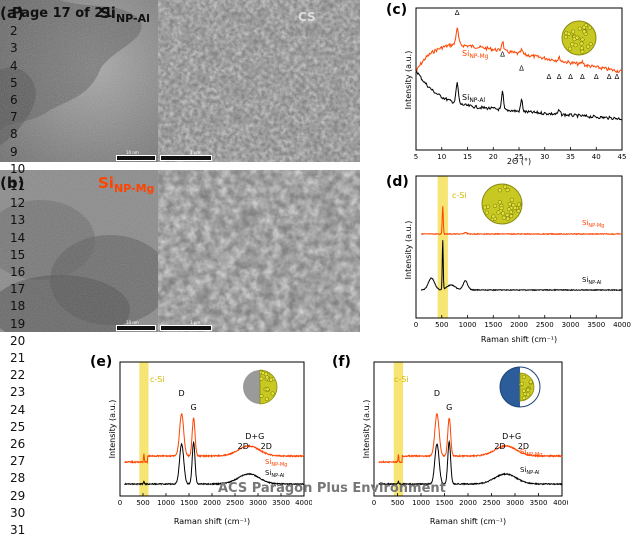  I want to click on peak-label: G, so click(193, 407).